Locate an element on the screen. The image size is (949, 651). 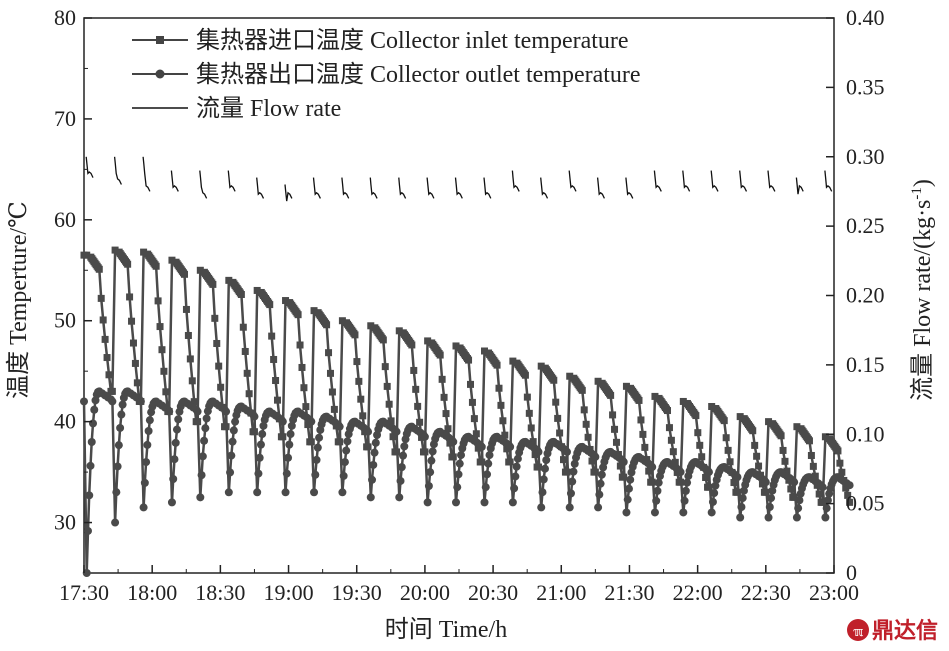
legend-label-inlet: 集热器进口温度 Collector inlet temperature is located at coordinates (412, 40).